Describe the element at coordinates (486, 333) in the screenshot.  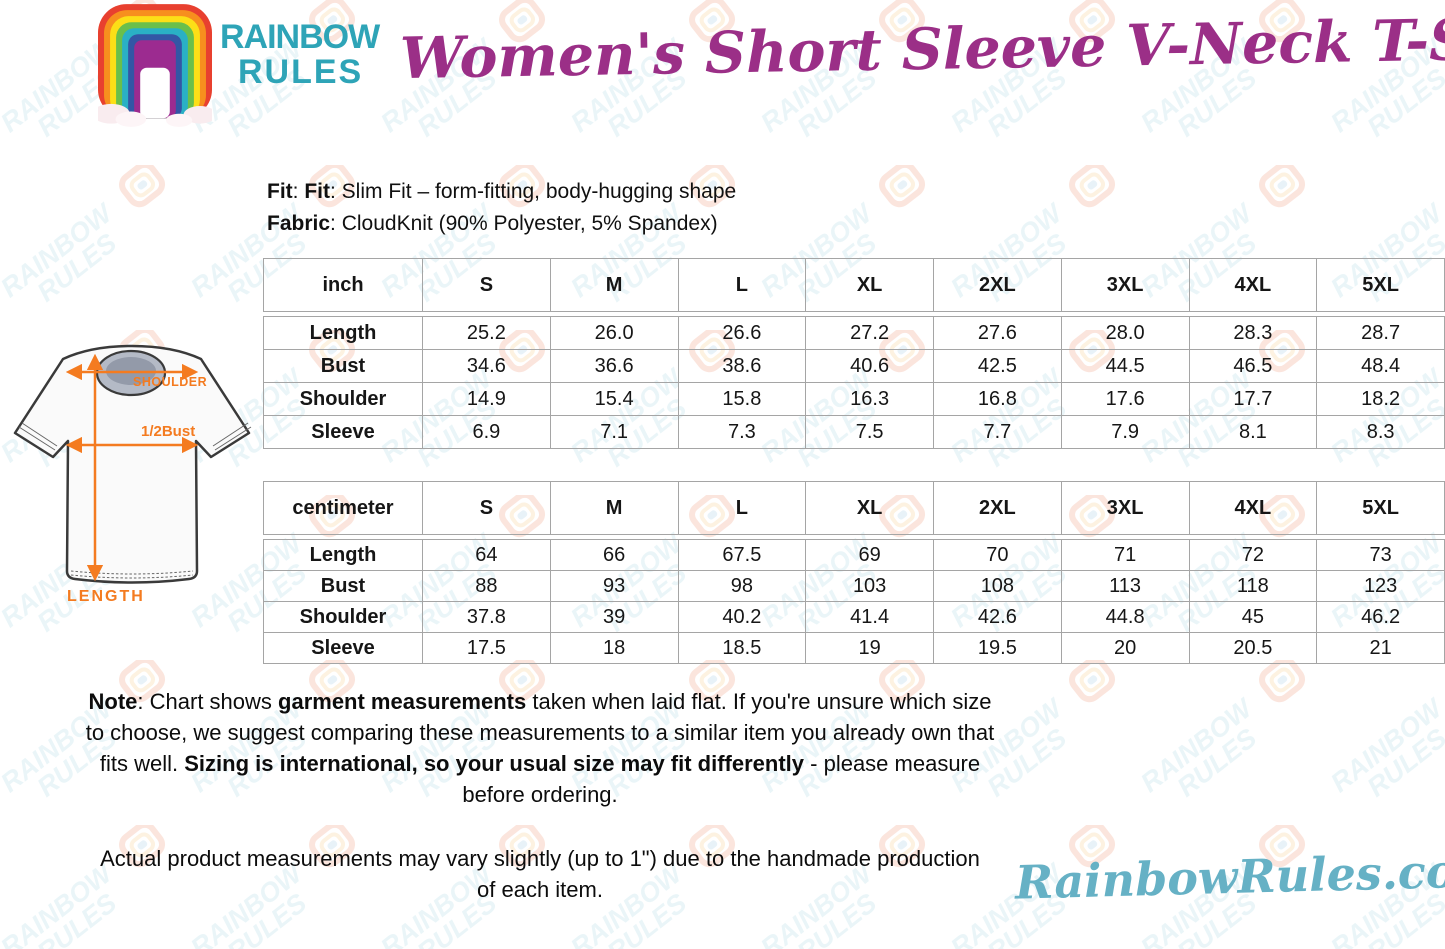
I see `cell: 25.2` at that location.